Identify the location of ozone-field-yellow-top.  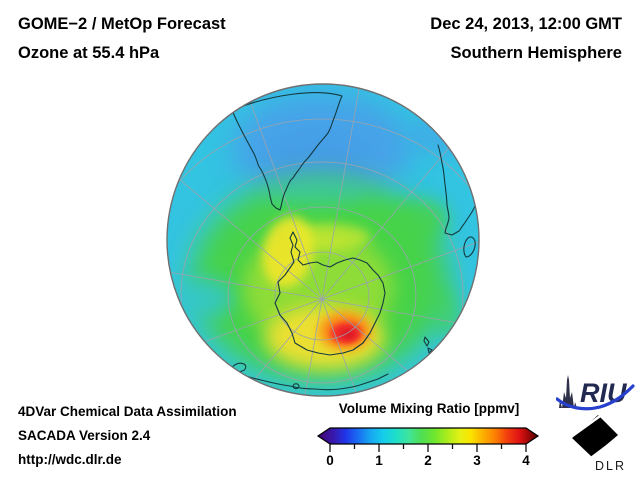
(330, 237).